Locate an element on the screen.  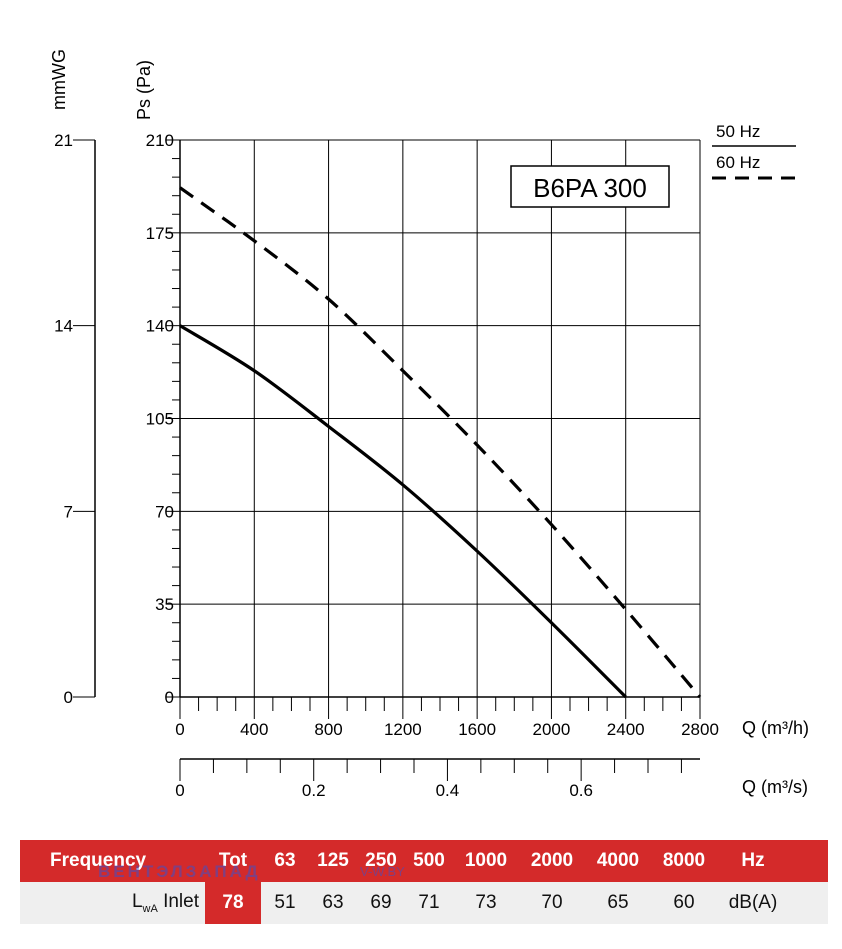
y-tick-label-140: 140 is located at coordinates (160, 326).